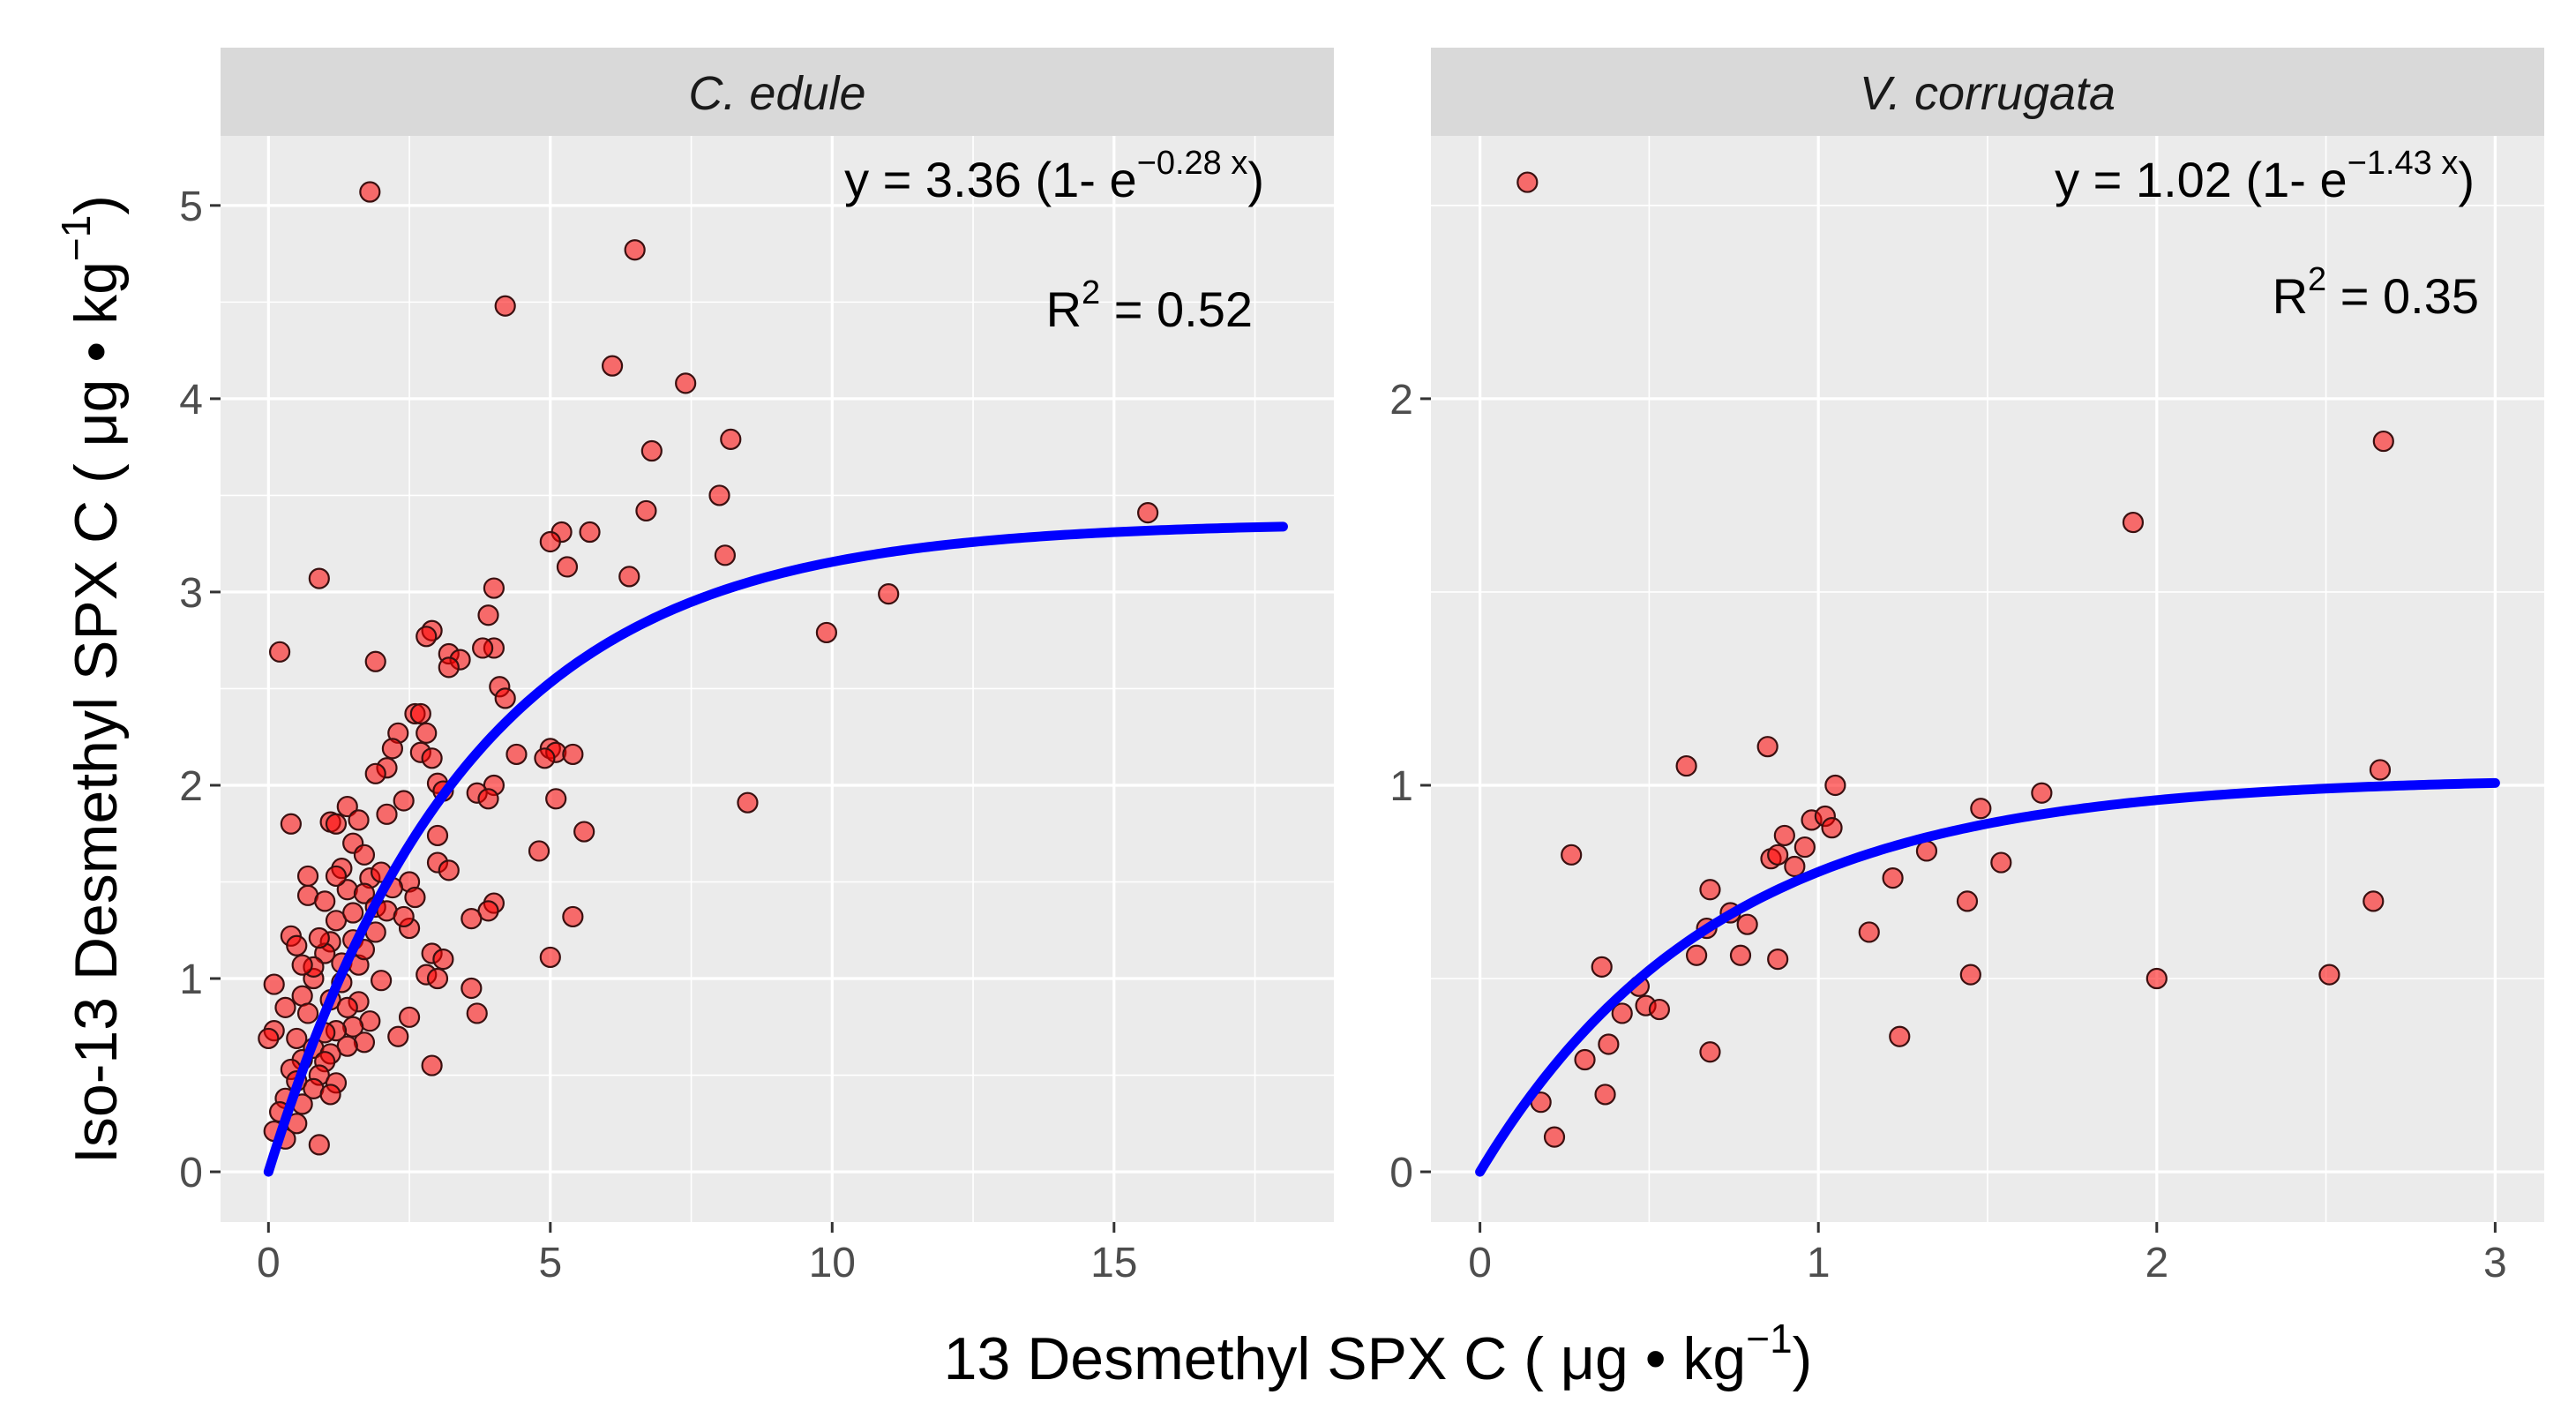 This screenshot has height=1425, width=2576. What do you see at coordinates (1177, 309) in the screenshot?
I see `r-squared-value: = 0.52` at bounding box center [1177, 309].